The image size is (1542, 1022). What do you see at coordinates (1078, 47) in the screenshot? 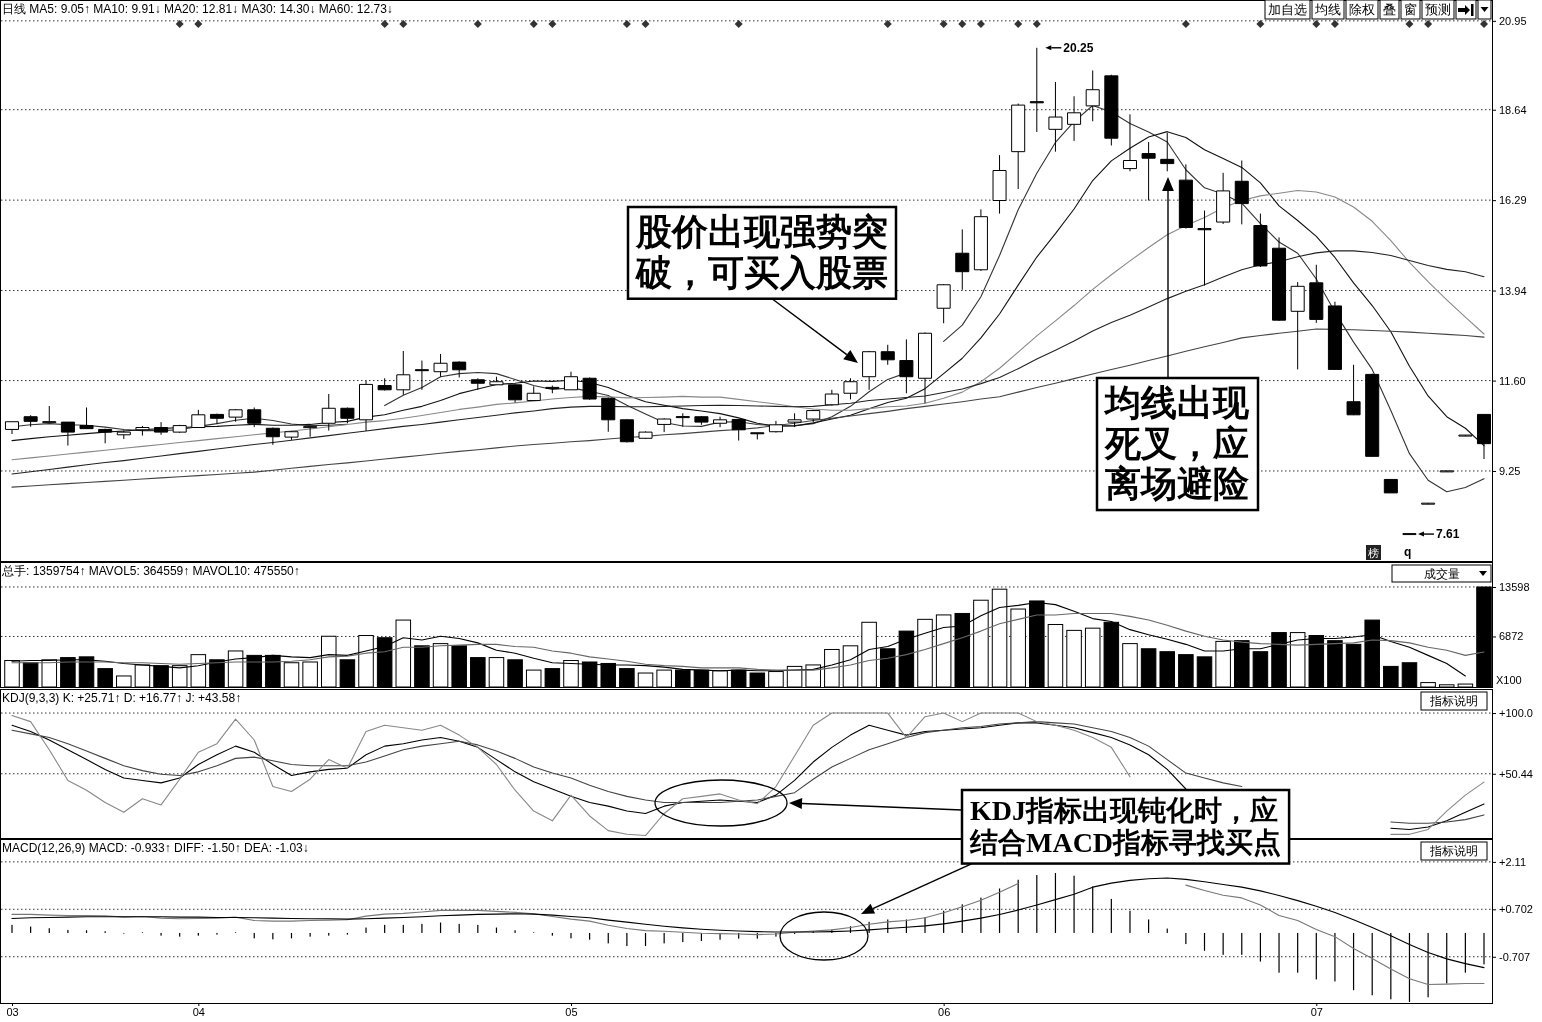
I see `annotation: 20.25` at bounding box center [1078, 47].